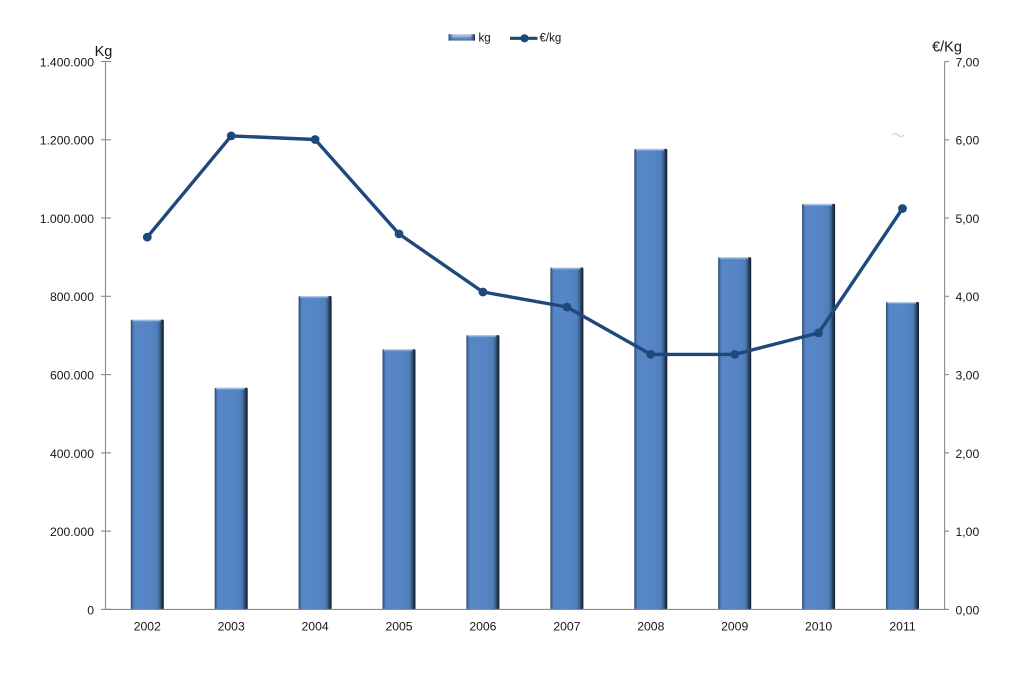 The height and width of the screenshot is (680, 1014). I want to click on svg-text: 2008, so click(650, 627).